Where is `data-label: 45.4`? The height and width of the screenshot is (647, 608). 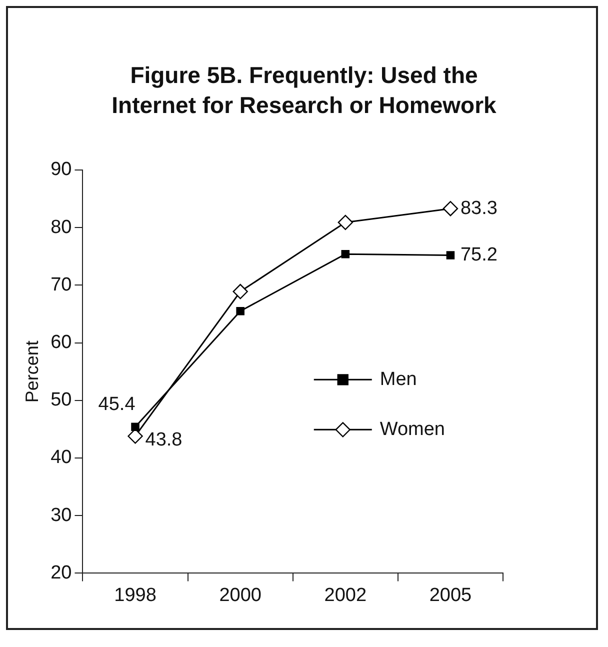 data-label: 45.4 is located at coordinates (117, 405).